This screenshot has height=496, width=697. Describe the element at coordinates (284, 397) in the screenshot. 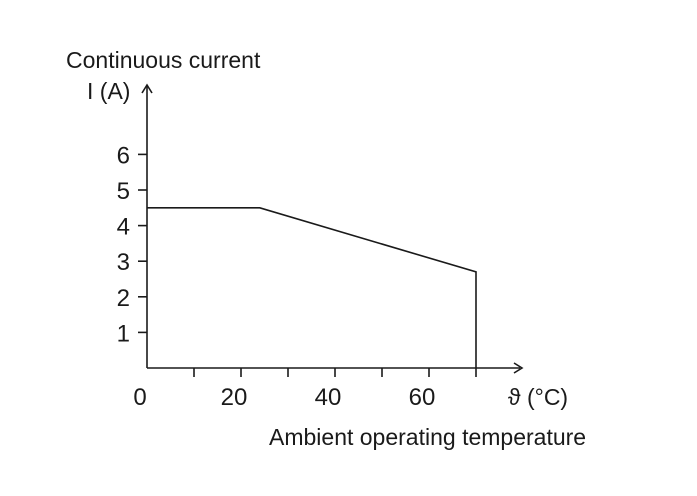

I see `x-tick-labels: 0 20 40 60` at that location.